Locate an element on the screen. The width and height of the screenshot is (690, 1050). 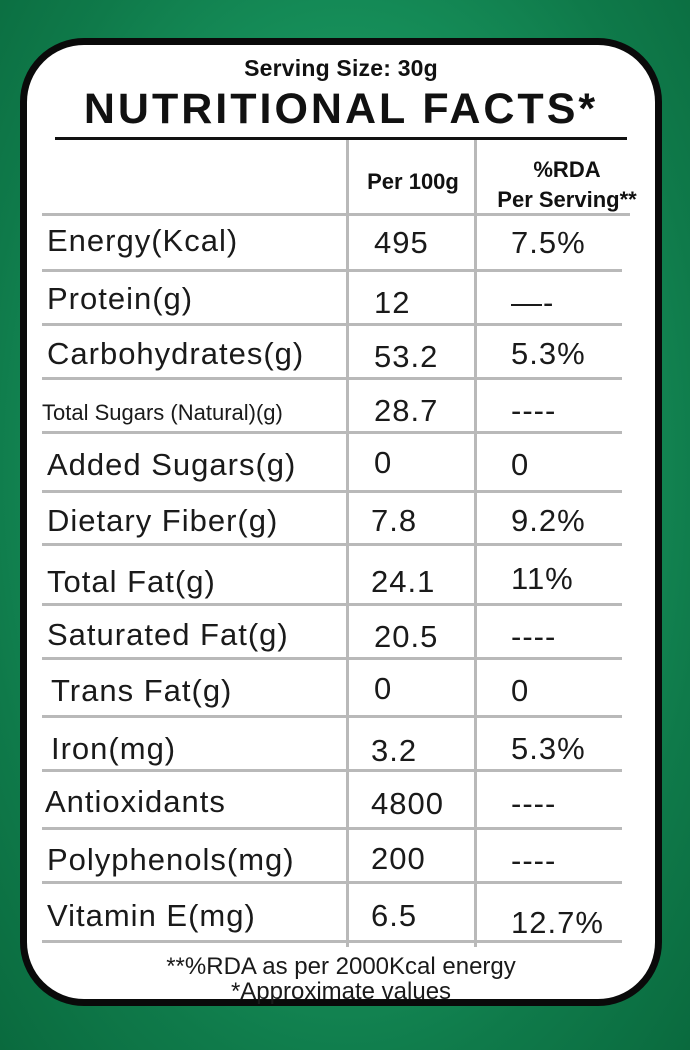
row-per-100g: 6.5 is located at coordinates (394, 915).